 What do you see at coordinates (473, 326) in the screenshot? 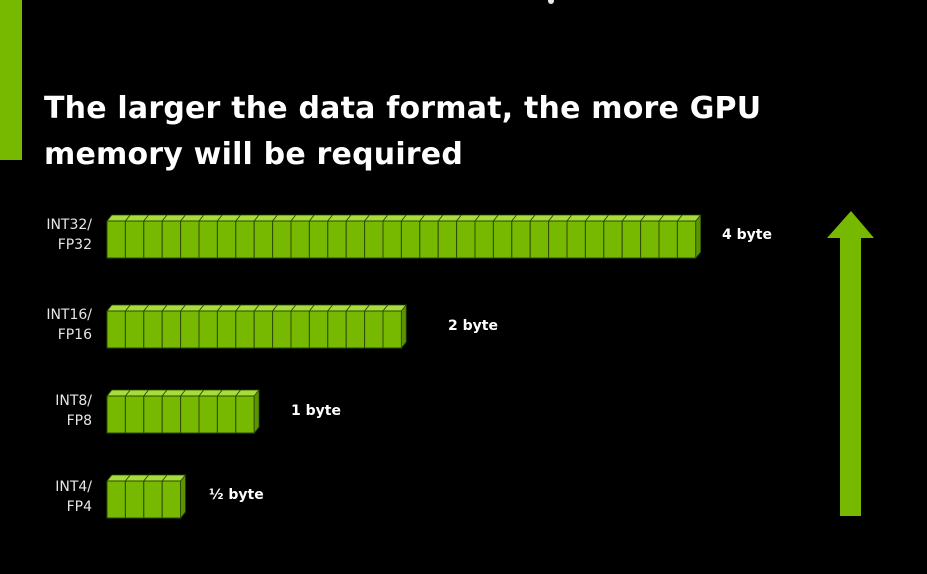
I see `bytes-label-2: 2 byte` at bounding box center [473, 326].